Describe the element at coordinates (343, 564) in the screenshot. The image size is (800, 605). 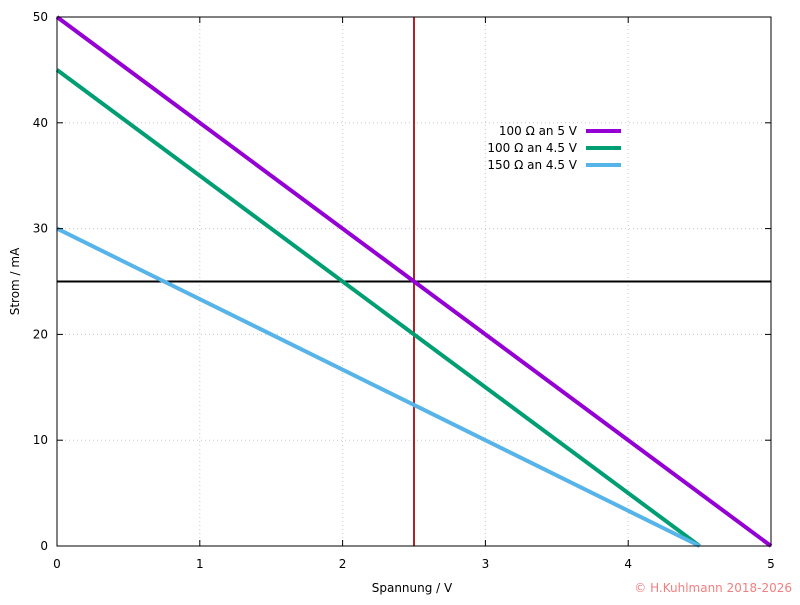
I see `x-tick-label: 2` at that location.